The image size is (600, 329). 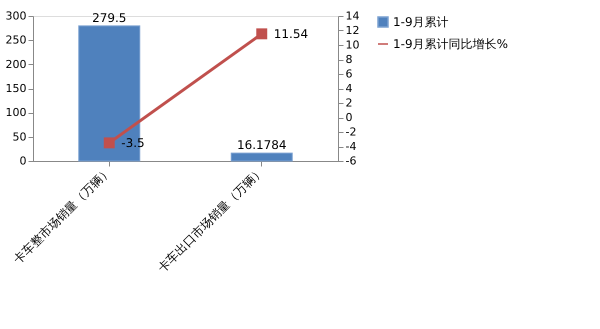 I want to click on x-tick-label: 卡车出口市场销量（万辆）, so click(x=210, y=220).